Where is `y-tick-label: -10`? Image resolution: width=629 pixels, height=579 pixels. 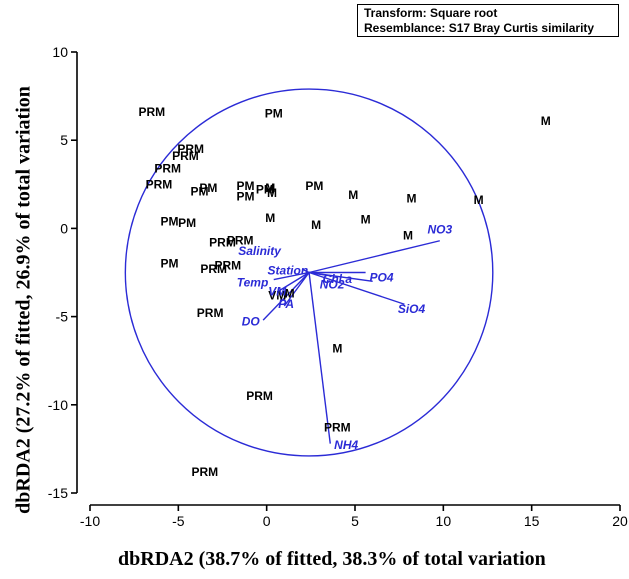 y-tick-label: -10 is located at coordinates (58, 405).